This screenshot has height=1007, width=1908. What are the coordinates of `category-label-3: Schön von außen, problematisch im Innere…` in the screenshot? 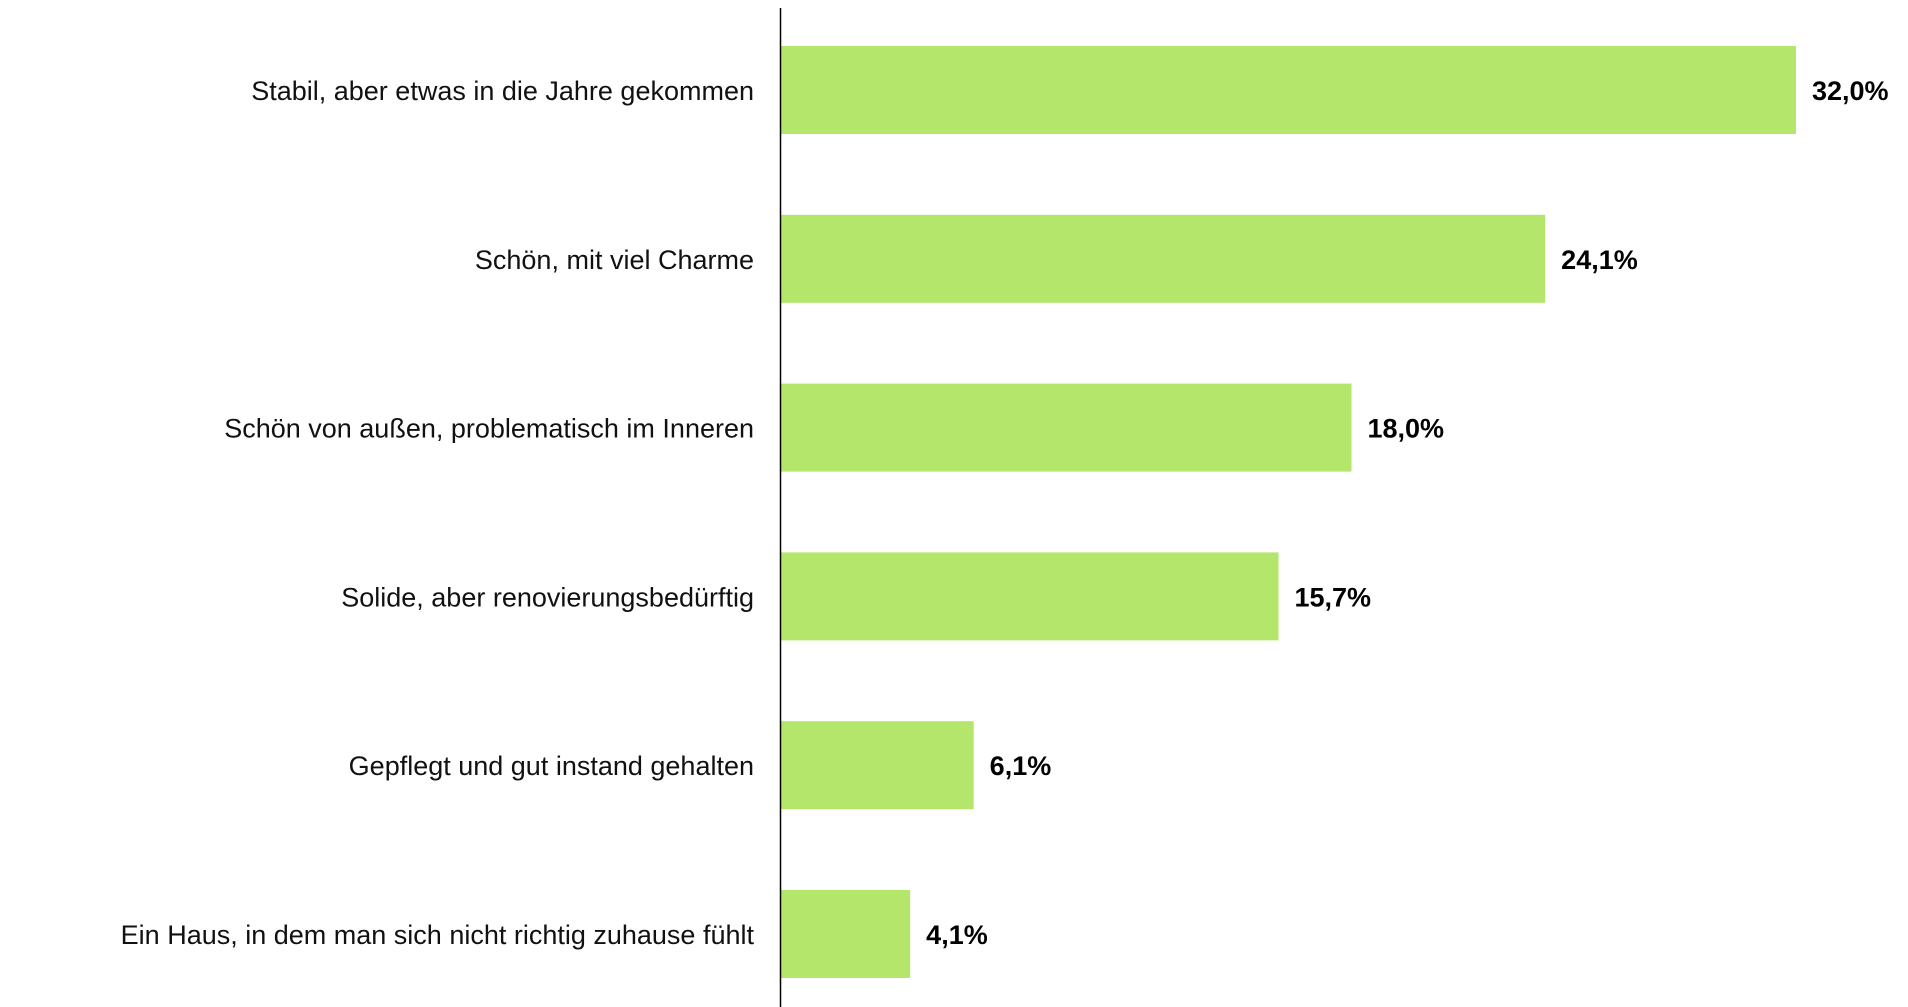 It's located at (489, 429).